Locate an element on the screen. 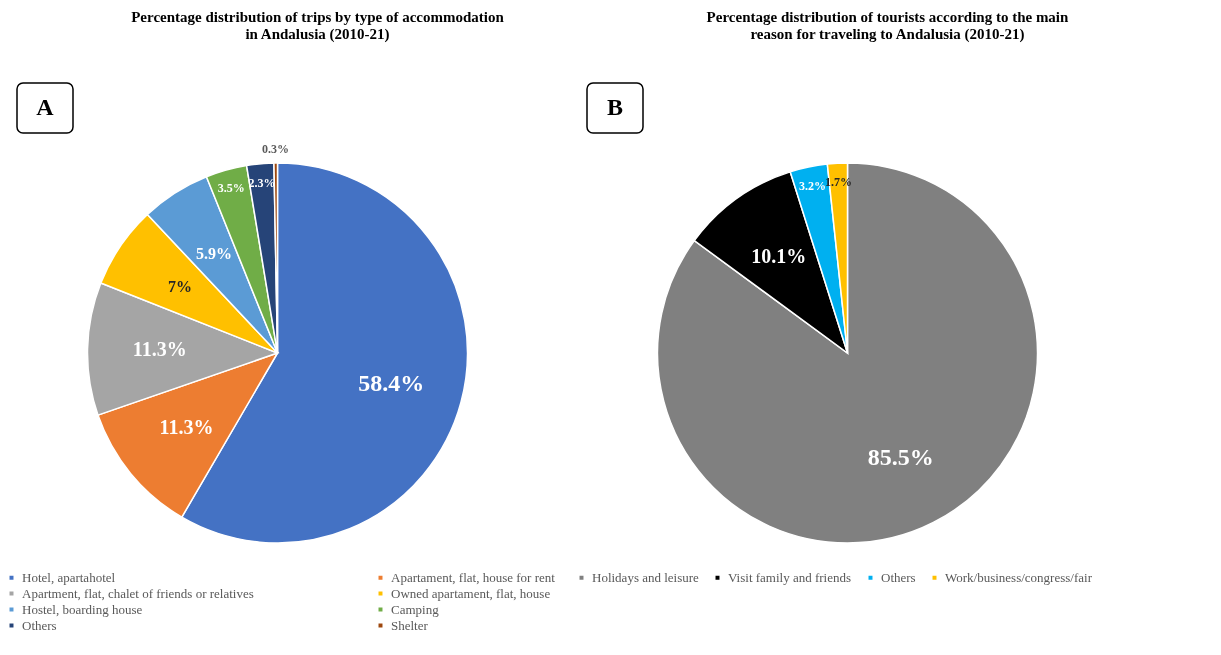 The image size is (1221, 655). data-label: 5.9% is located at coordinates (214, 253).